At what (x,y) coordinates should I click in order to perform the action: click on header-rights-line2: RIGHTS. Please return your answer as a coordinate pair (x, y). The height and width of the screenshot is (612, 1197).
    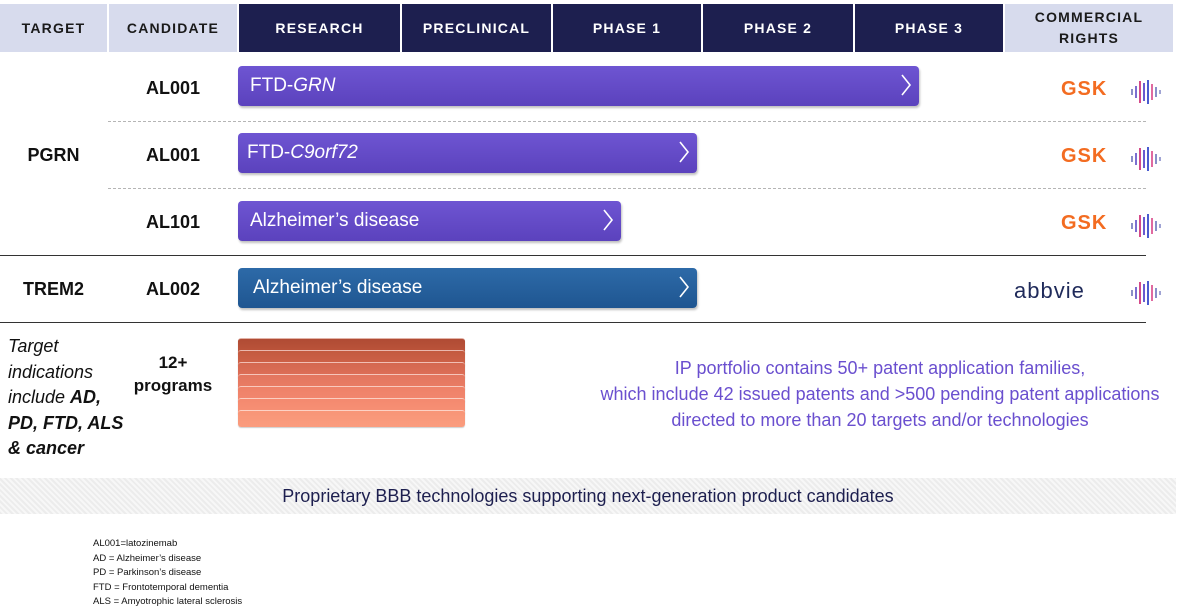
    Looking at the image, I should click on (1089, 38).